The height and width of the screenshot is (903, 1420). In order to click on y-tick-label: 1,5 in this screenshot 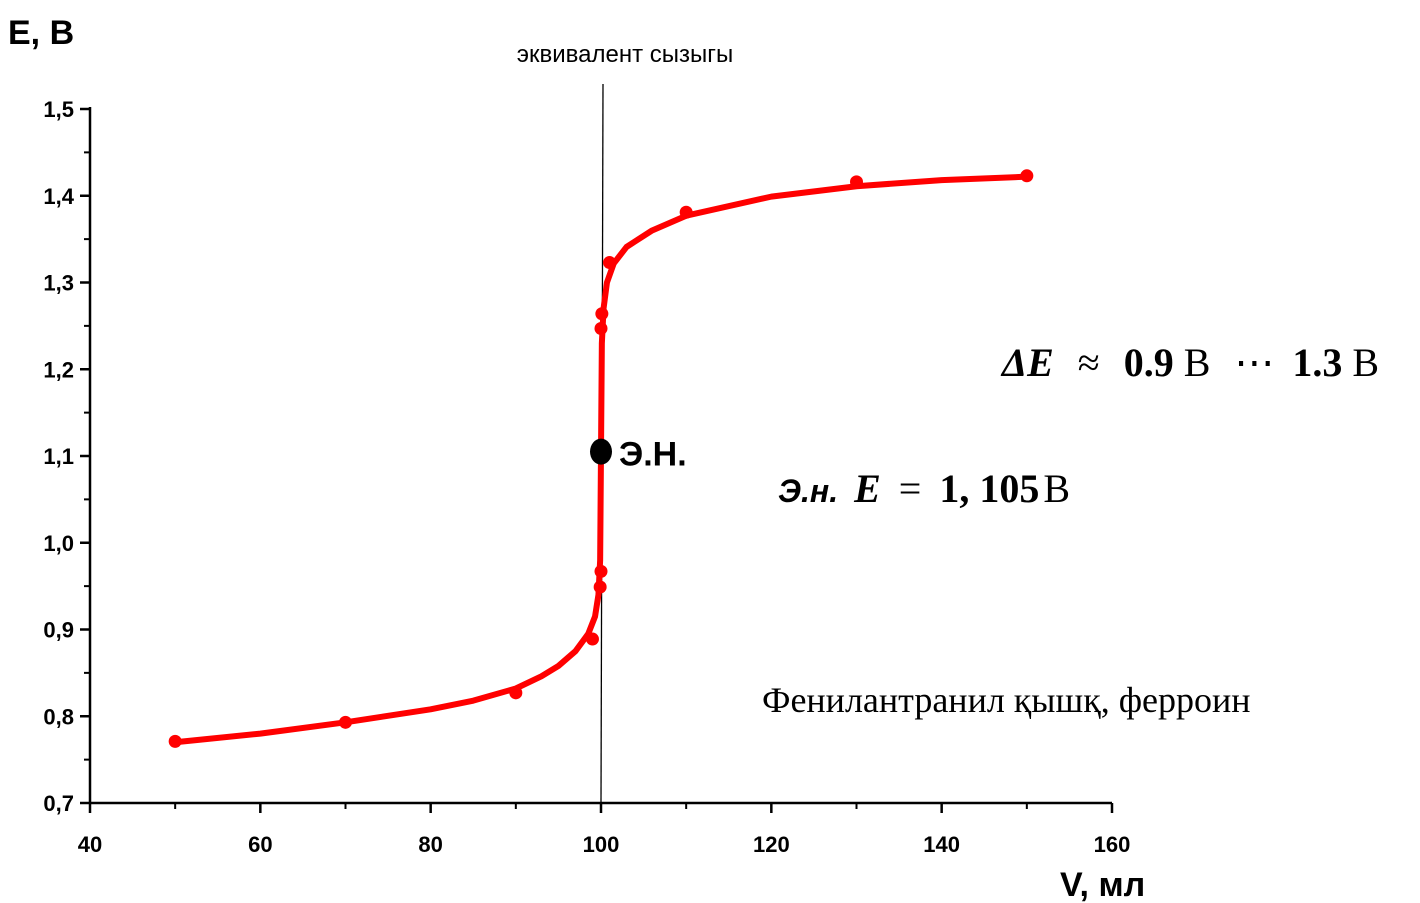, I will do `click(58, 109)`.